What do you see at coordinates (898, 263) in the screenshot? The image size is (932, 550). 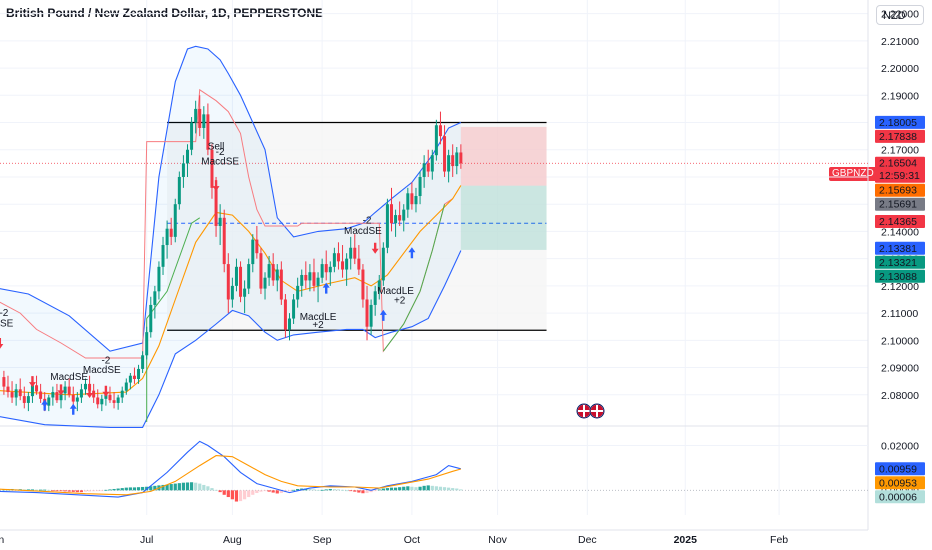 I see `price-tag: 2.13321` at bounding box center [898, 263].